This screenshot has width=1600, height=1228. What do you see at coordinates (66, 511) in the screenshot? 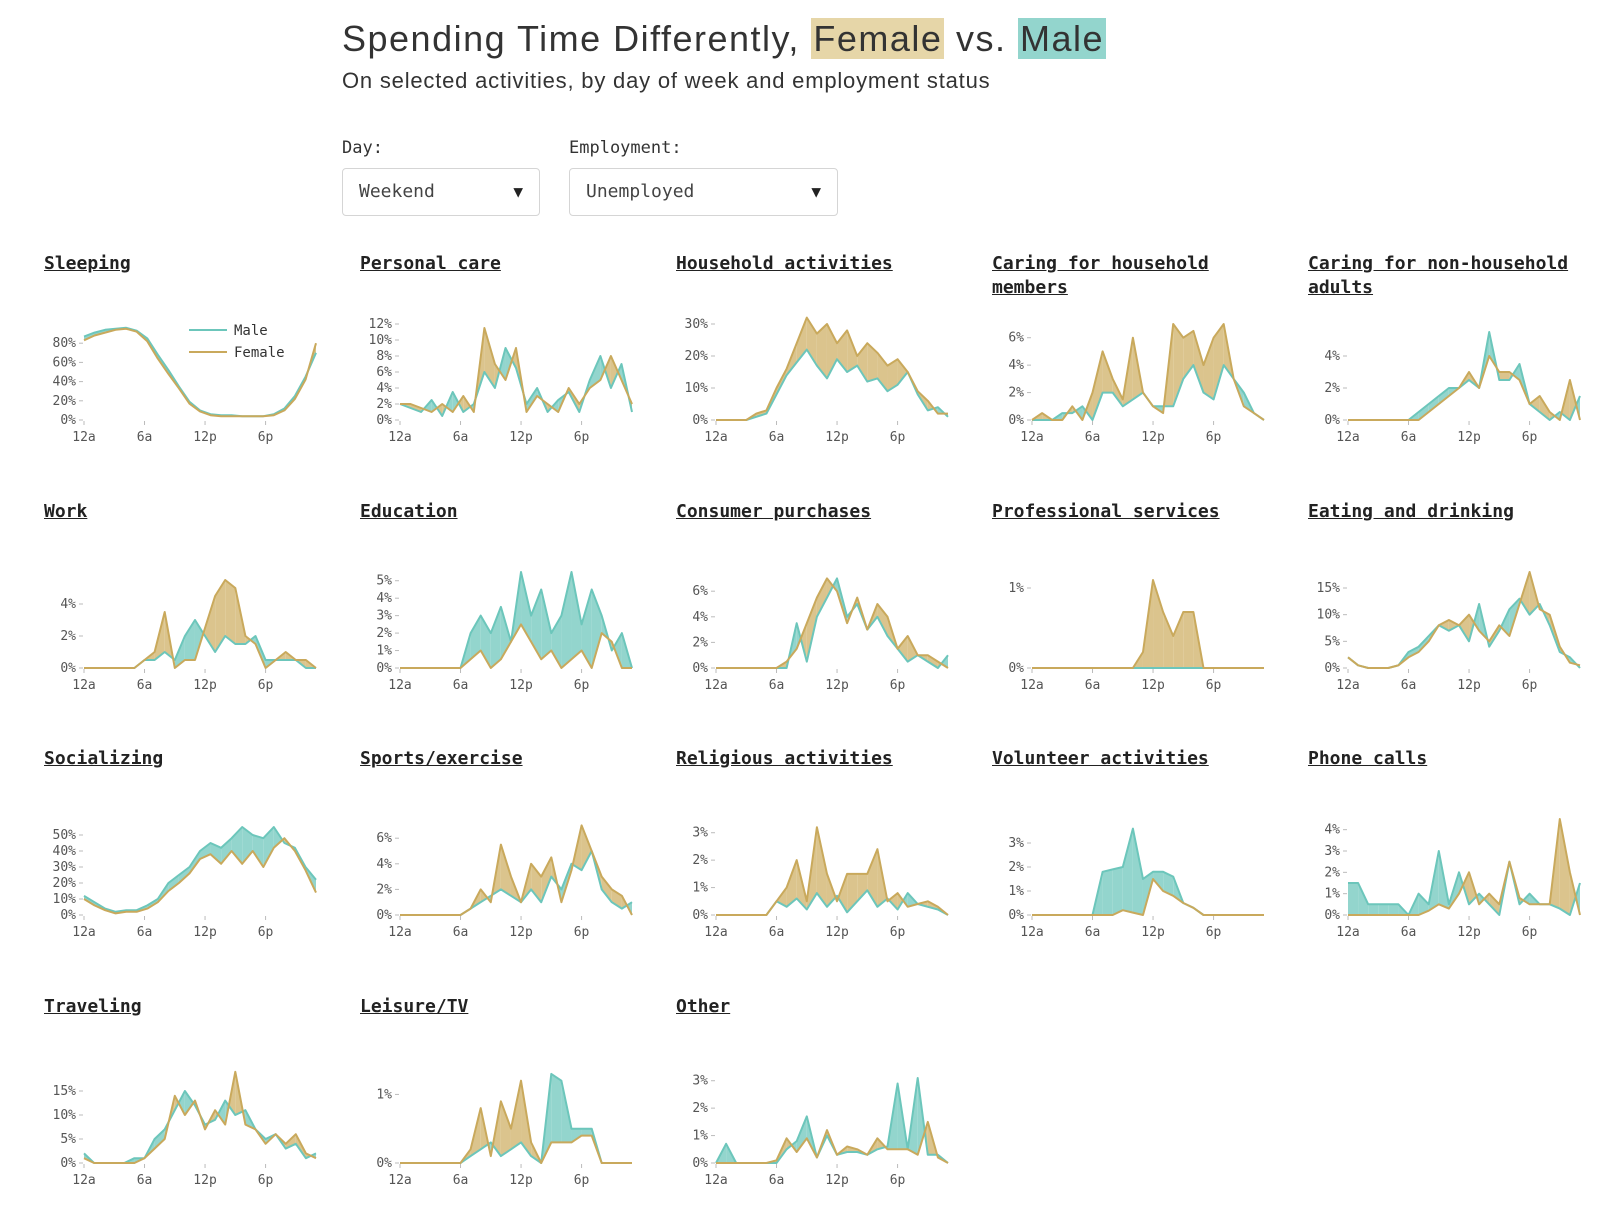
I see `chart-title-work: Work` at bounding box center [66, 511].